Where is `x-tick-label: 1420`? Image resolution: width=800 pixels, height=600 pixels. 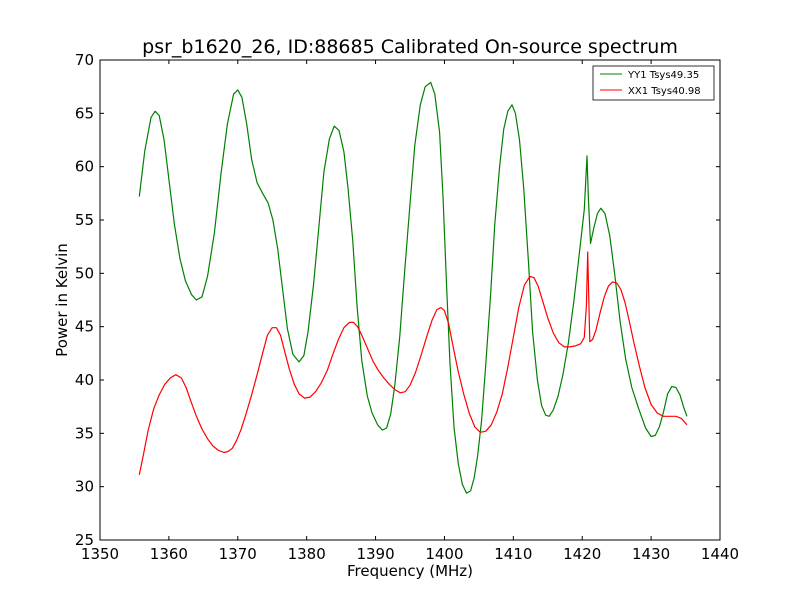
x-tick-label: 1420 is located at coordinates (582, 554).